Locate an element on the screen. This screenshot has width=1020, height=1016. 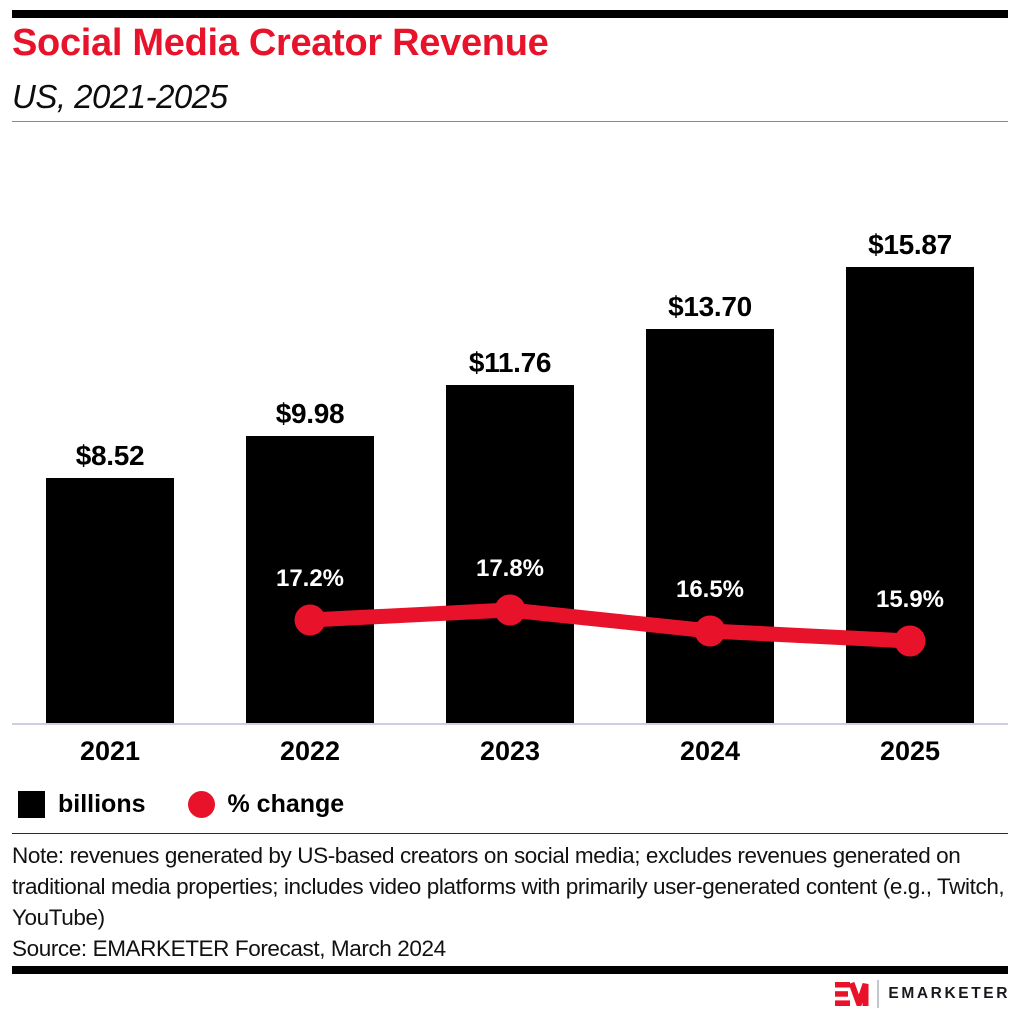
bar-2021 is located at coordinates (110, 600).